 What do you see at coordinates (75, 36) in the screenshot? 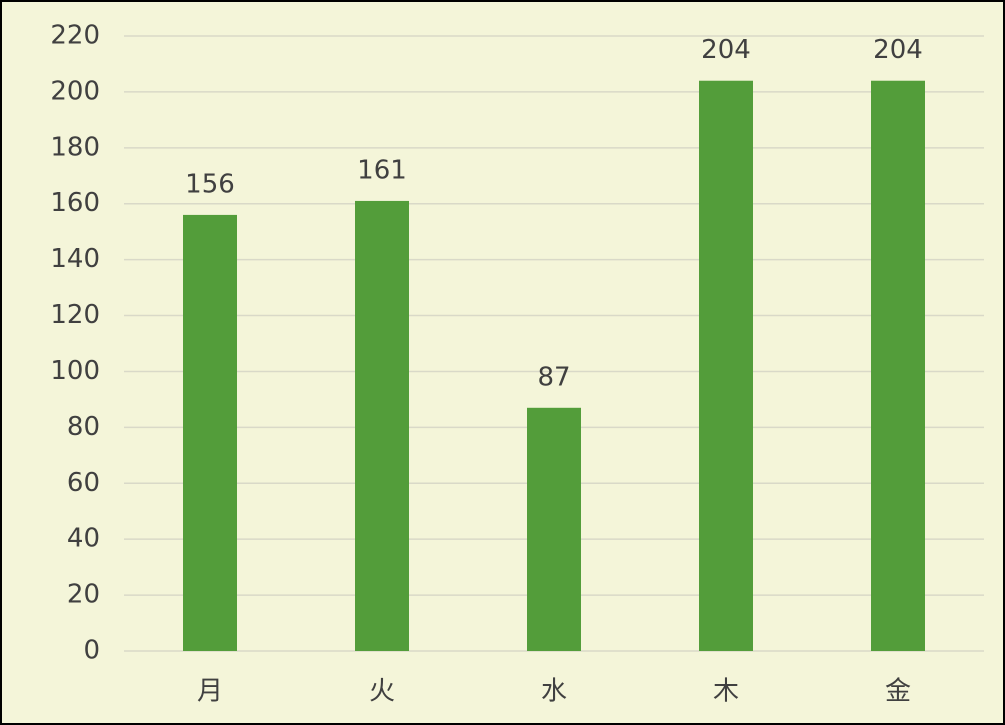
I see `y-tick-label: 220` at bounding box center [75, 36].